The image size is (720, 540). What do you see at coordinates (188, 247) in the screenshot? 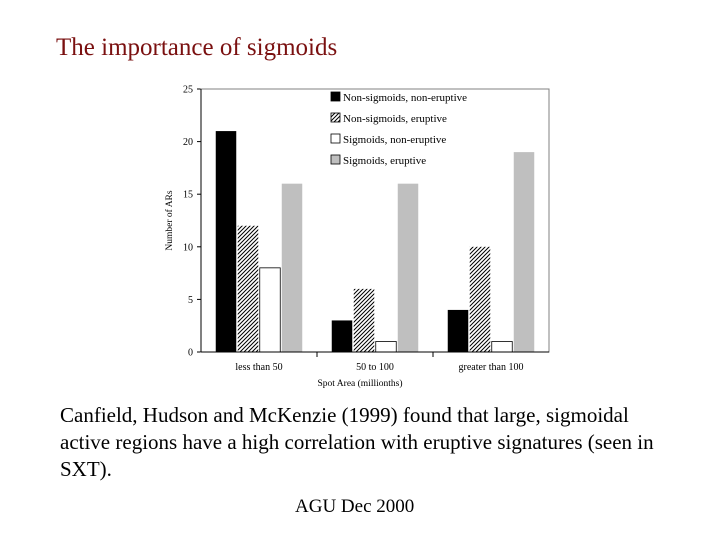
I see `y-tick-label: 10` at bounding box center [188, 247].